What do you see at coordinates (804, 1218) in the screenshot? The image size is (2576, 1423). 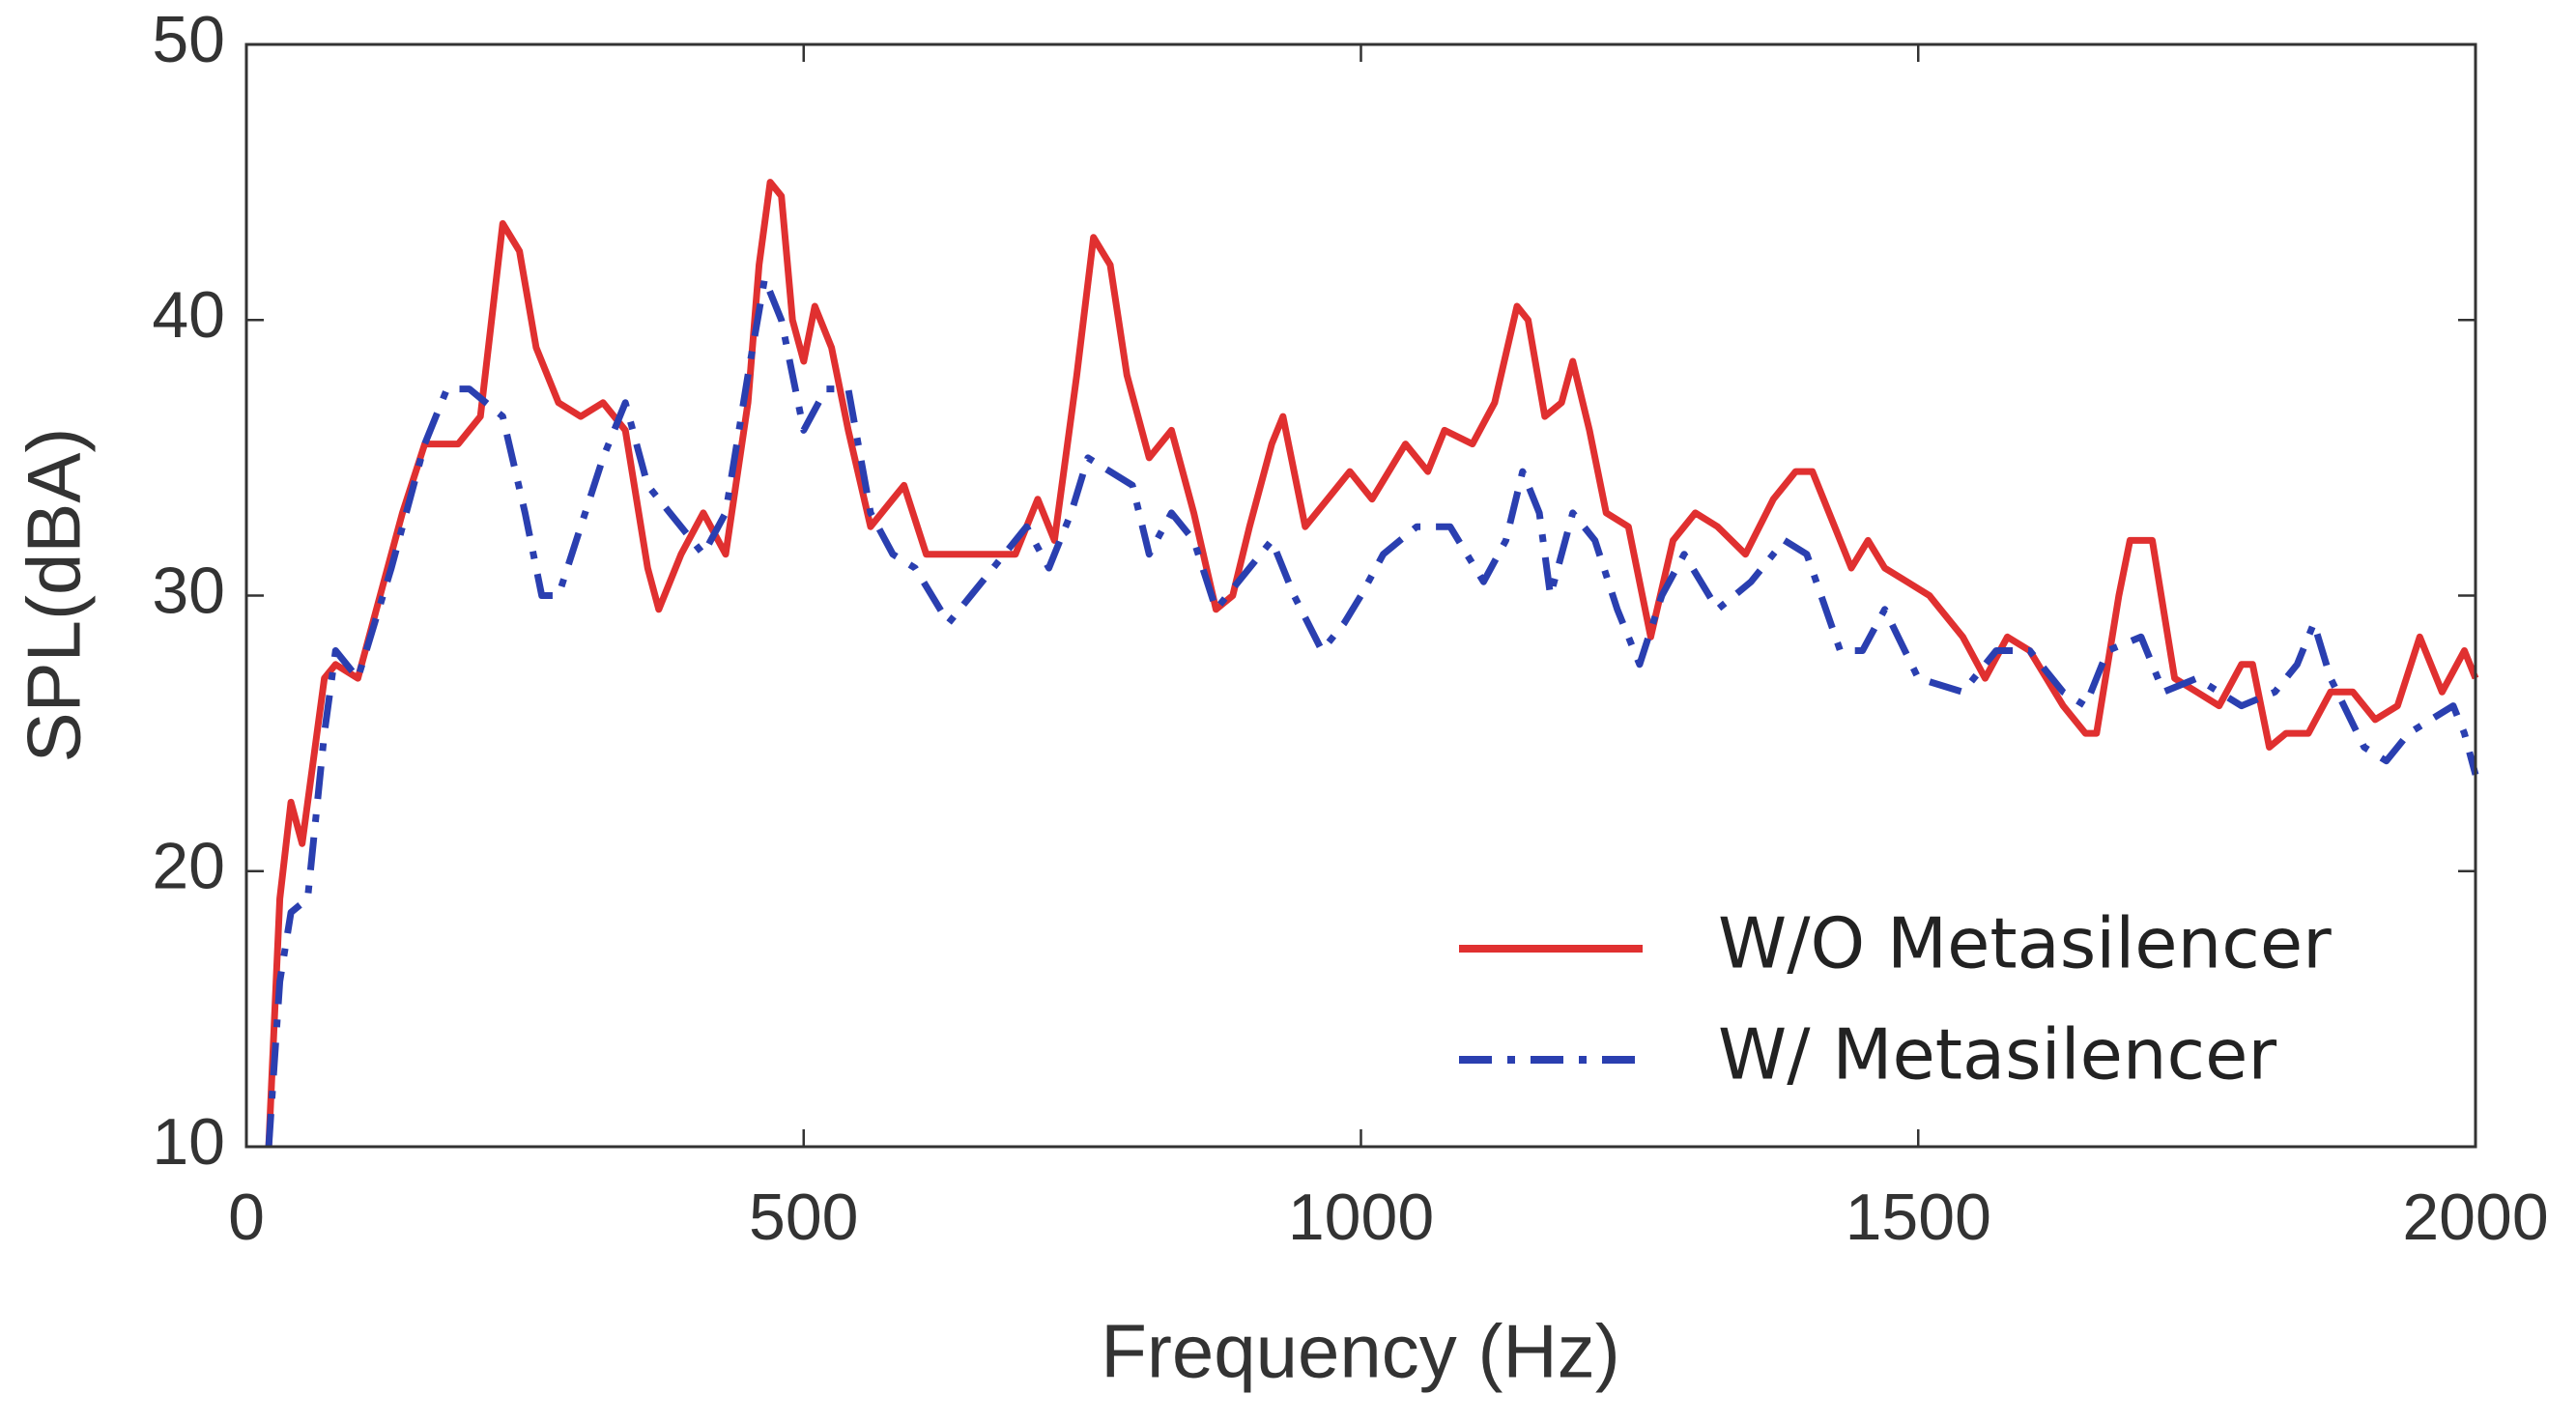 I see `x-tick-label: 500` at bounding box center [804, 1218].